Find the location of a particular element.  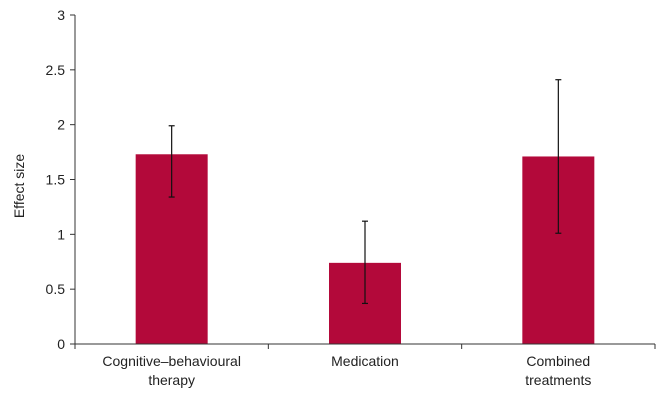

y-tick-label: 3 is located at coordinates (61, 15).